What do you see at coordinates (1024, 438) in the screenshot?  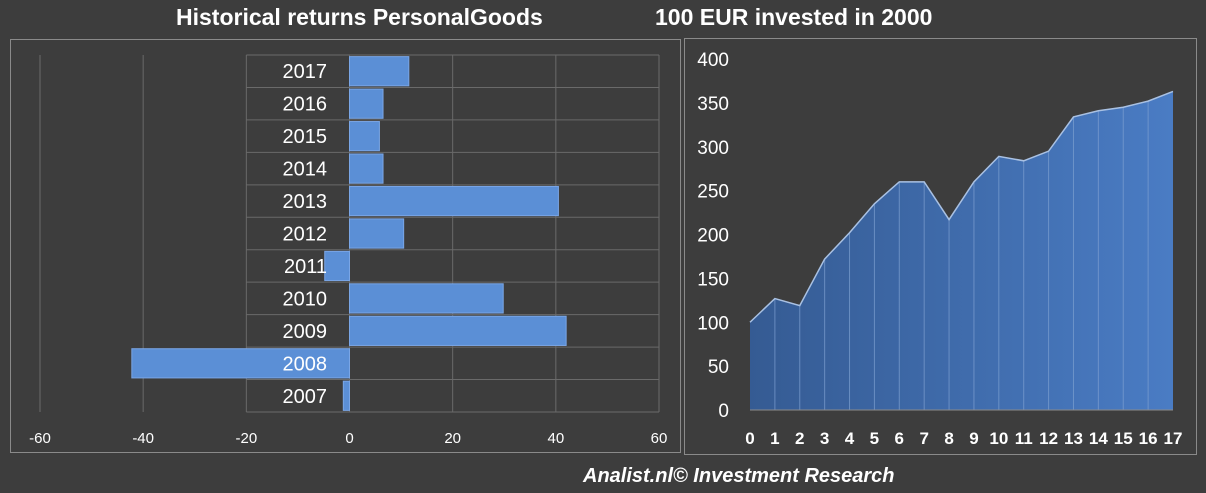 I see `investment-x-tick-label: 11` at bounding box center [1024, 438].